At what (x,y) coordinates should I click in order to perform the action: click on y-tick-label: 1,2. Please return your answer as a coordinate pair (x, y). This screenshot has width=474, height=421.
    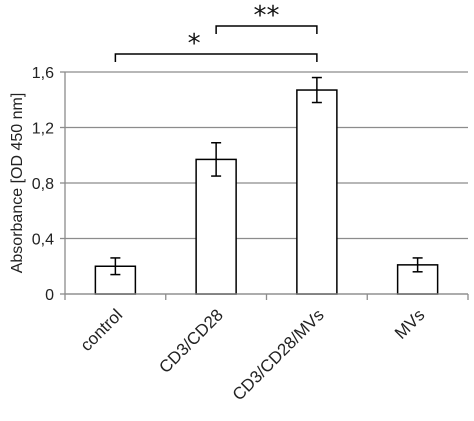
    Looking at the image, I should click on (43, 129).